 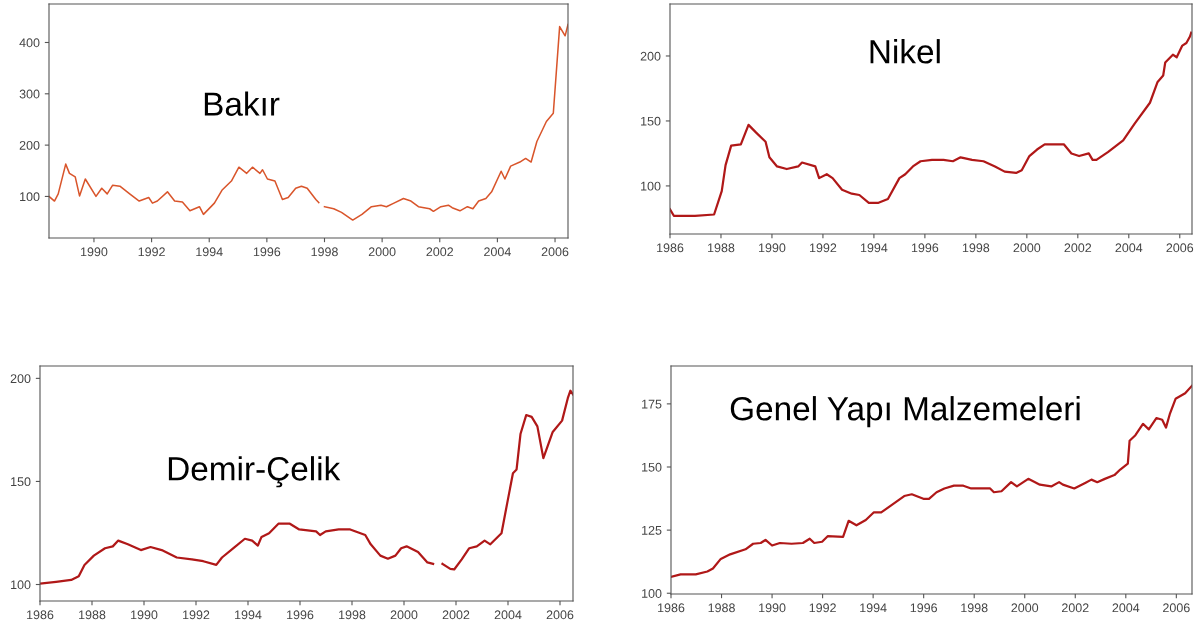 I want to click on text: Nikel, so click(x=905, y=51).